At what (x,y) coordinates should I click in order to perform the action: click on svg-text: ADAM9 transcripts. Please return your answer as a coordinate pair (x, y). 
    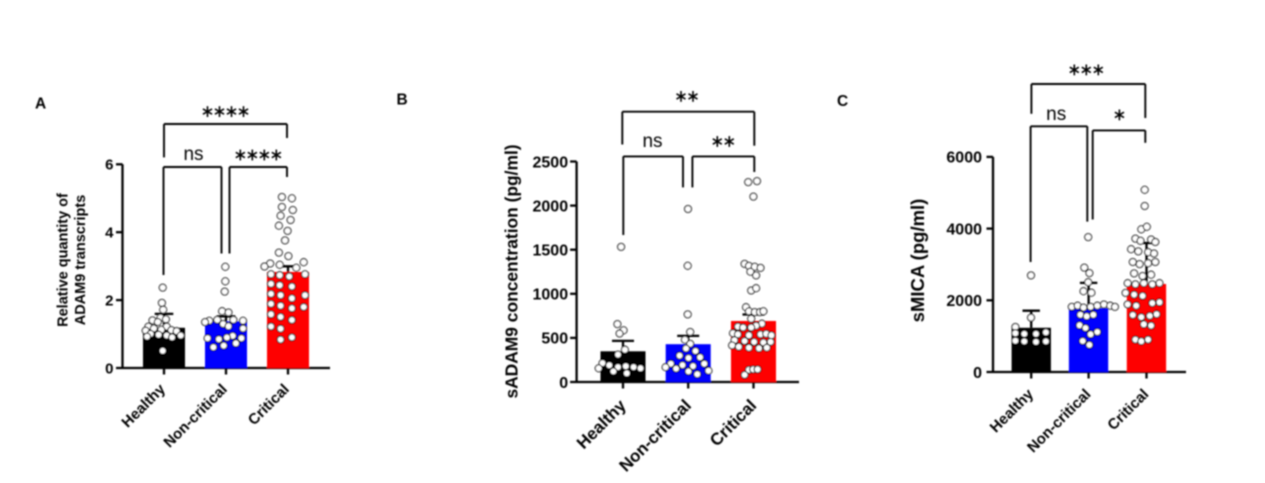
    Looking at the image, I should click on (81, 260).